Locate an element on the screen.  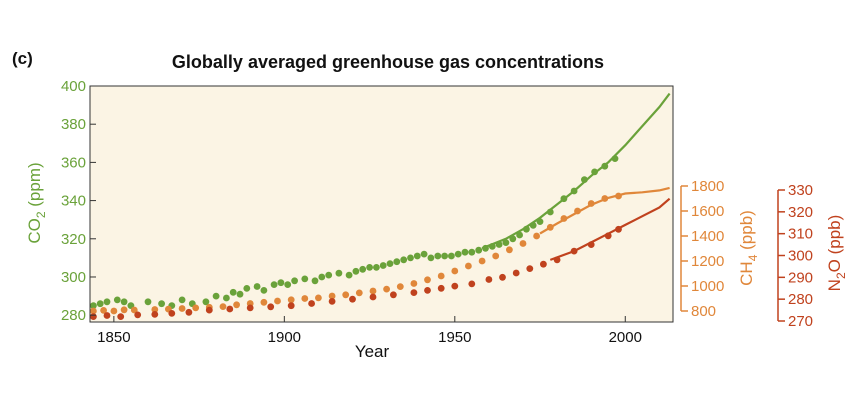
x-tick-label: 1850 is located at coordinates (113, 337).